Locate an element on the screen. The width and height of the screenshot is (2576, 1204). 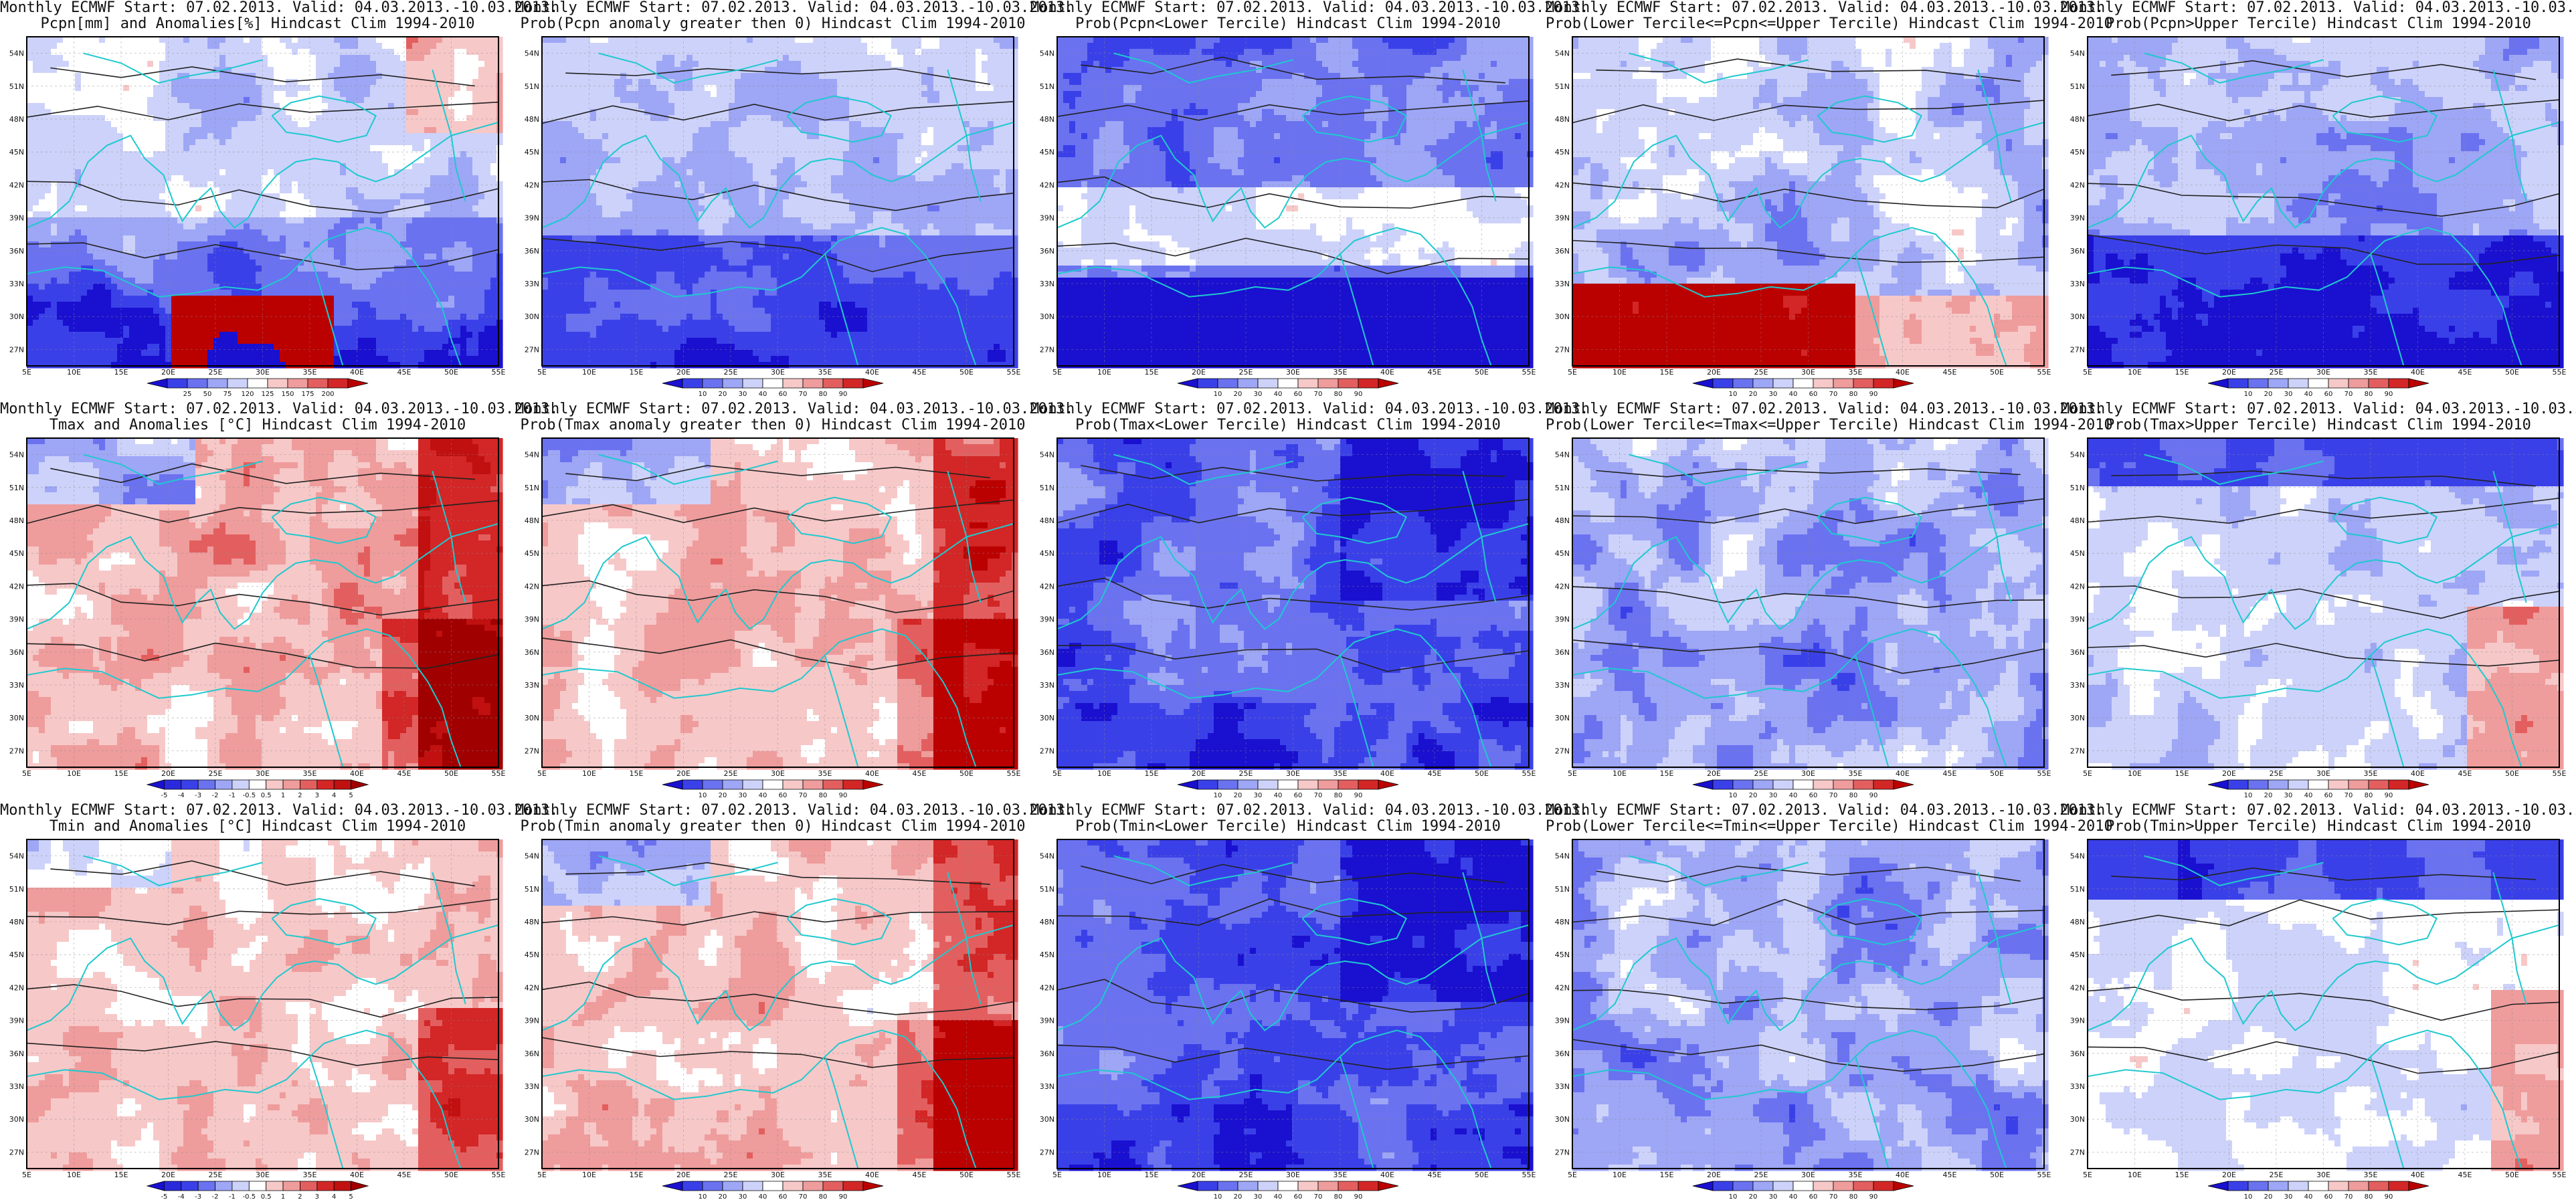
colorbar-tick-label: -4 is located at coordinates (181, 1197).